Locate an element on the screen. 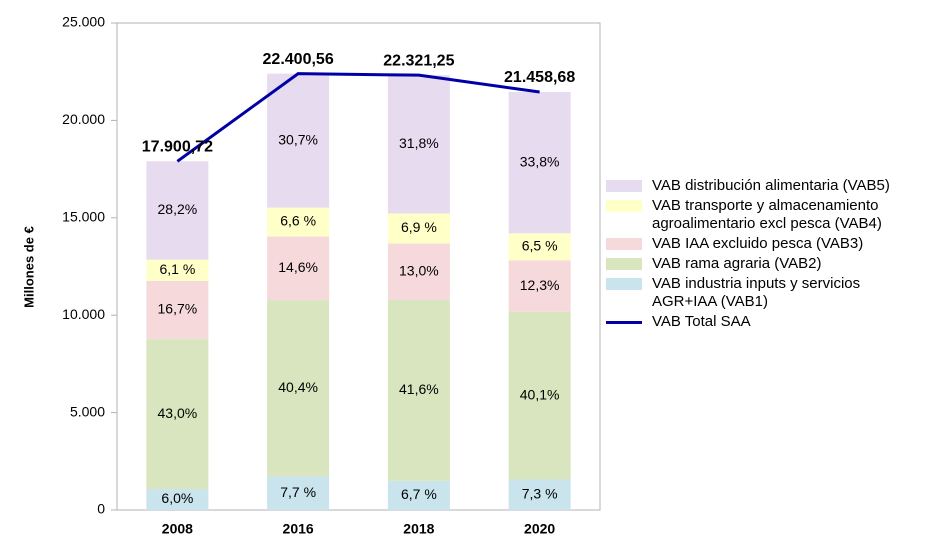 Image resolution: width=932 pixels, height=538 pixels. share-label: 7,3 % is located at coordinates (540, 493).